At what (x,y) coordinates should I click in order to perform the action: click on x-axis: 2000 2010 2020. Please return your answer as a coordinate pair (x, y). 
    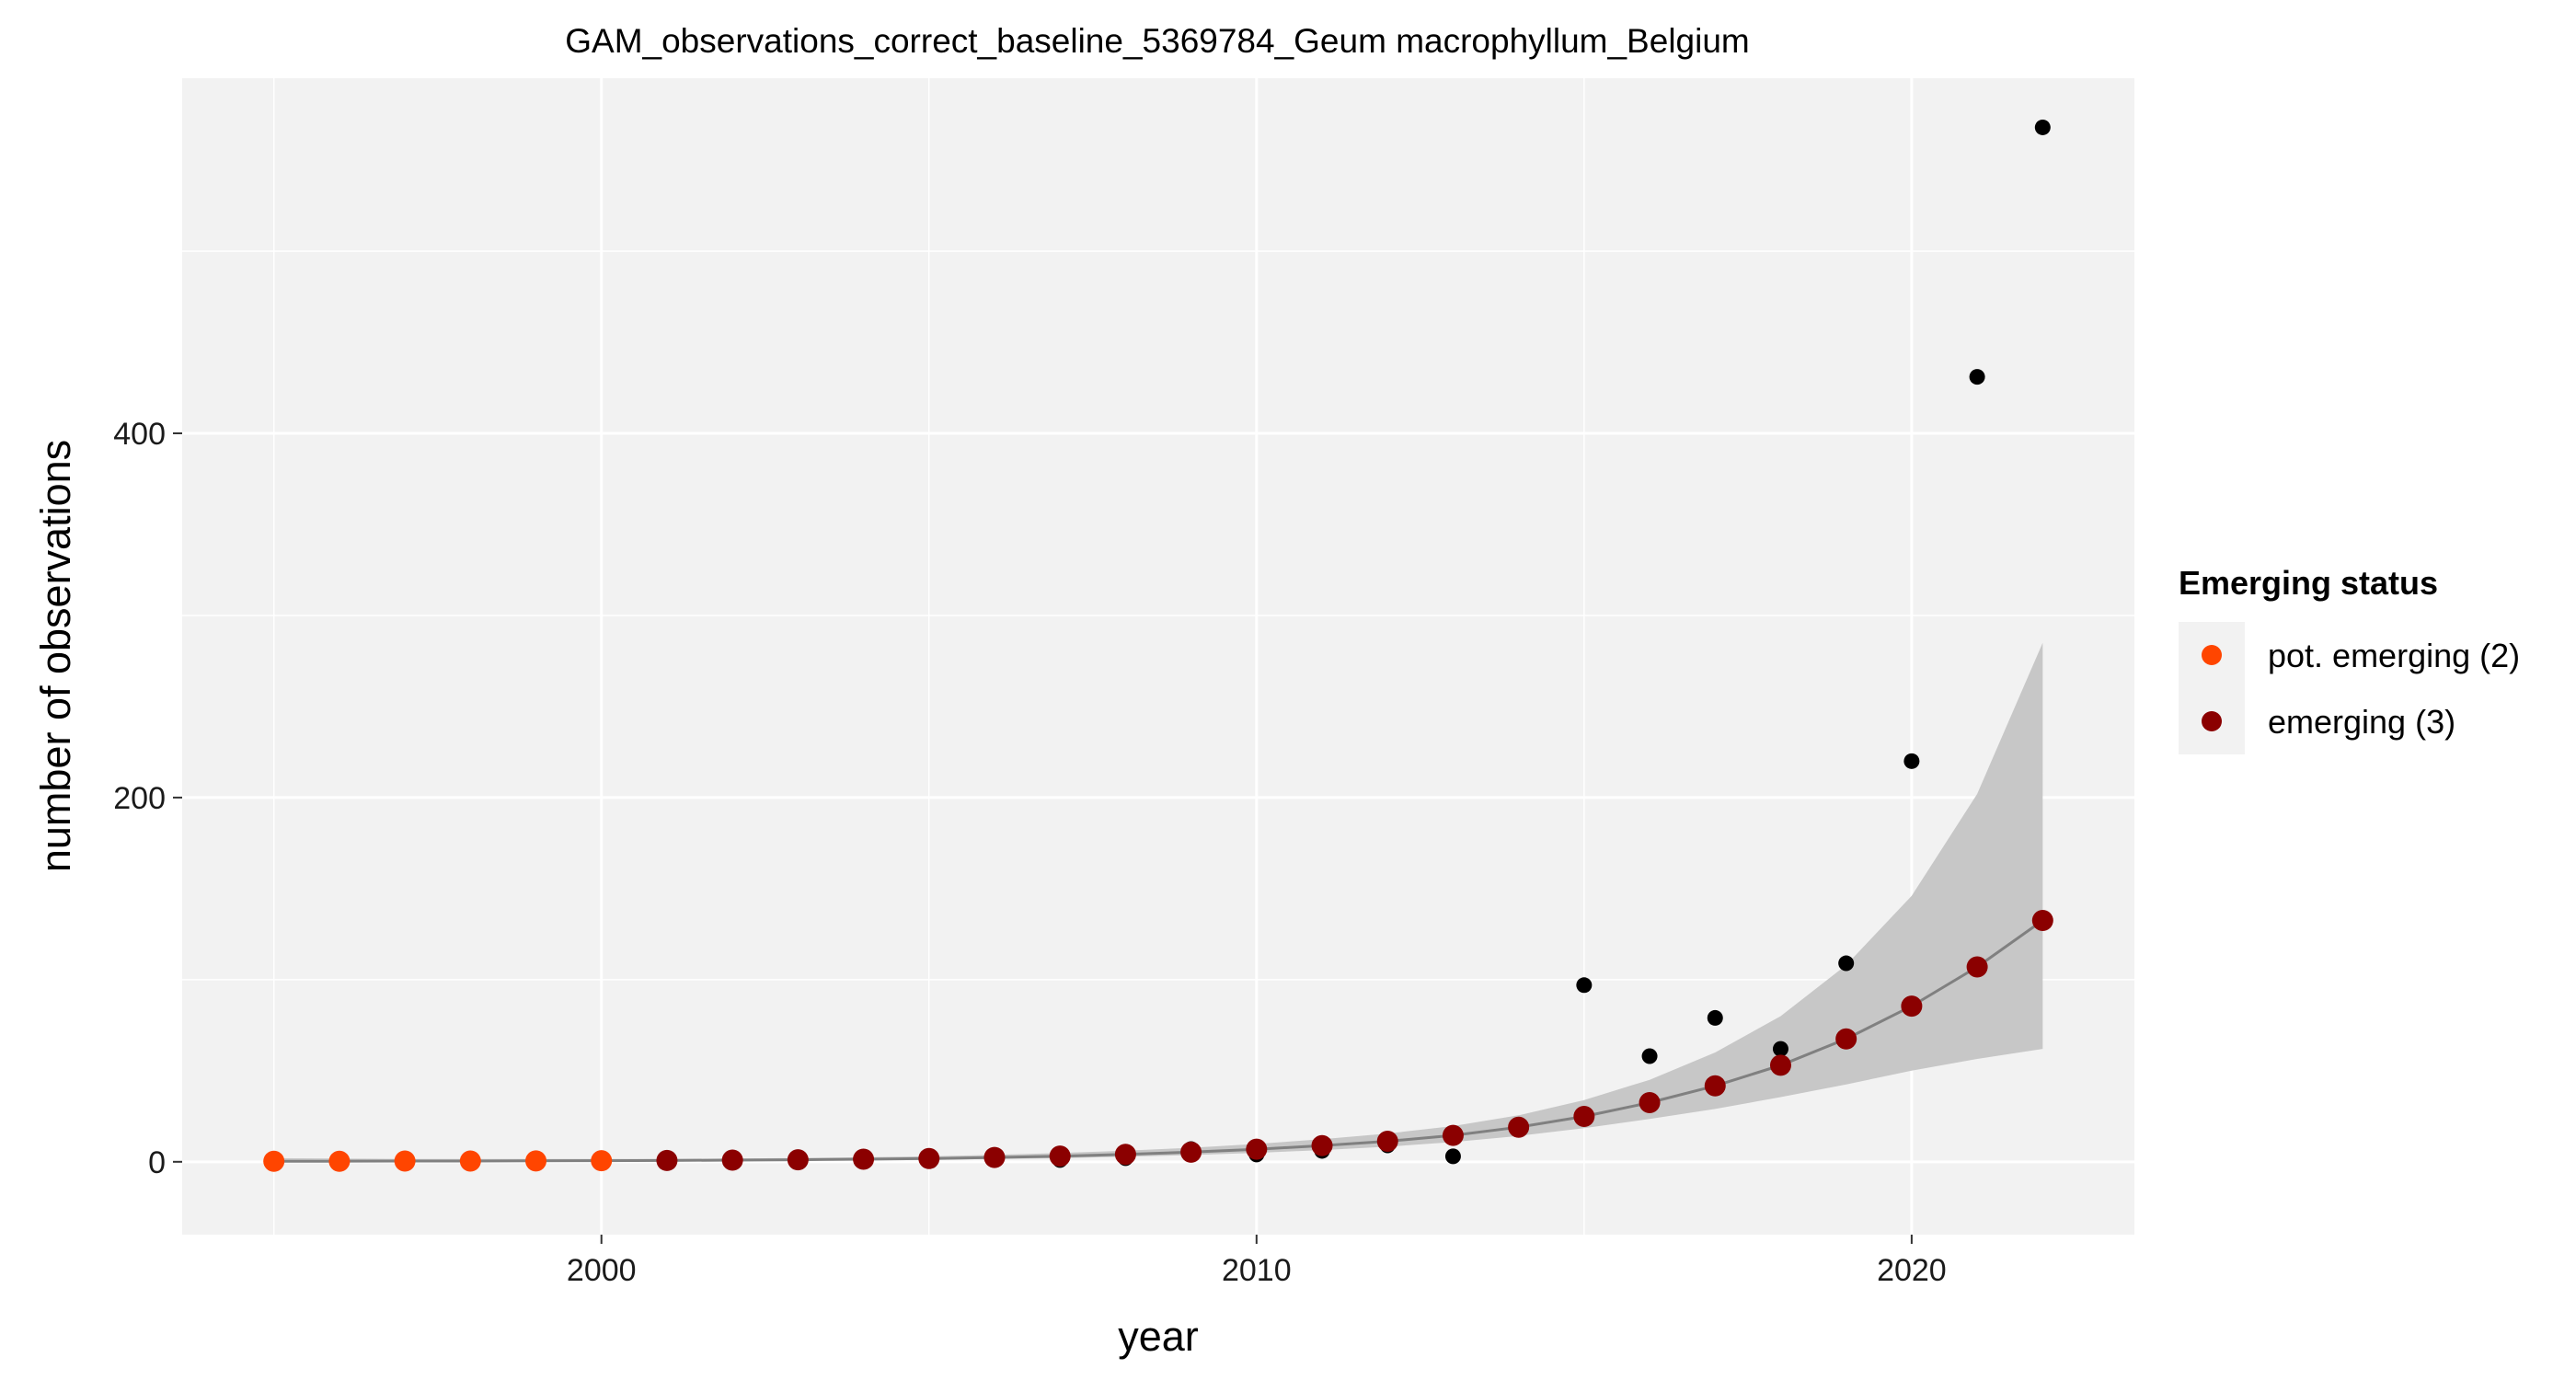
    Looking at the image, I should click on (1257, 1261).